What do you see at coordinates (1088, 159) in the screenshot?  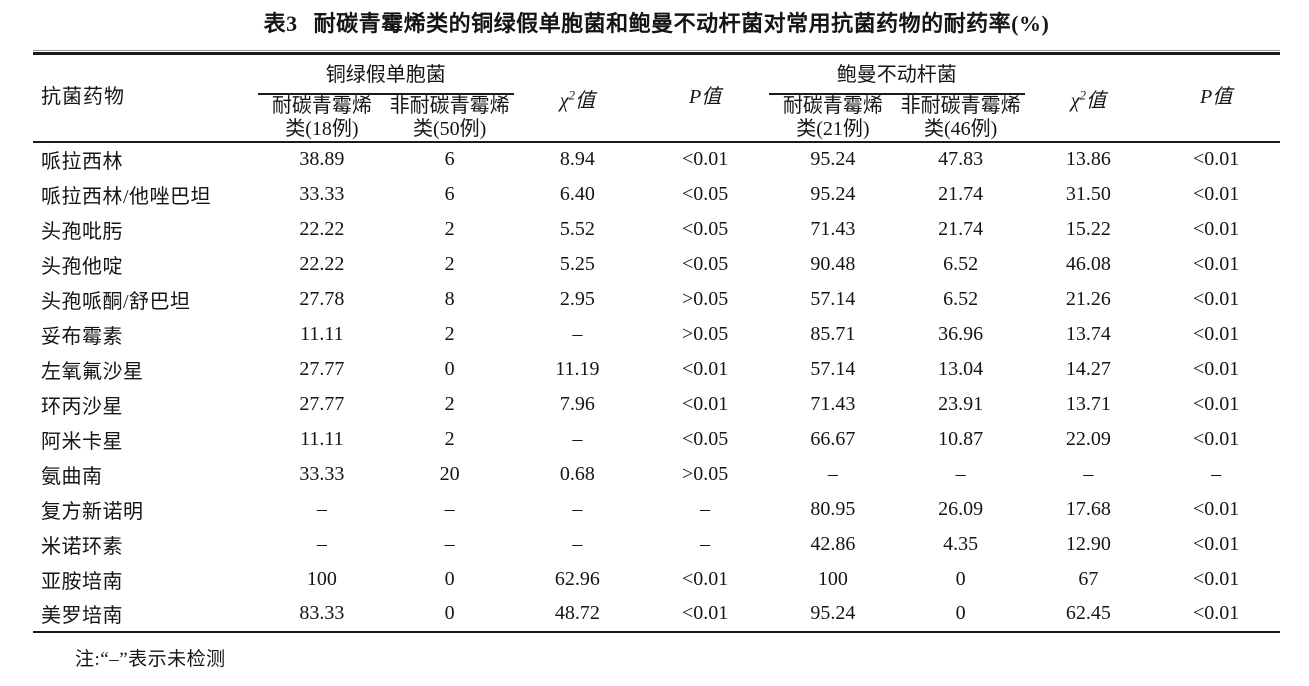 I see `value-cell: 13.86` at bounding box center [1088, 159].